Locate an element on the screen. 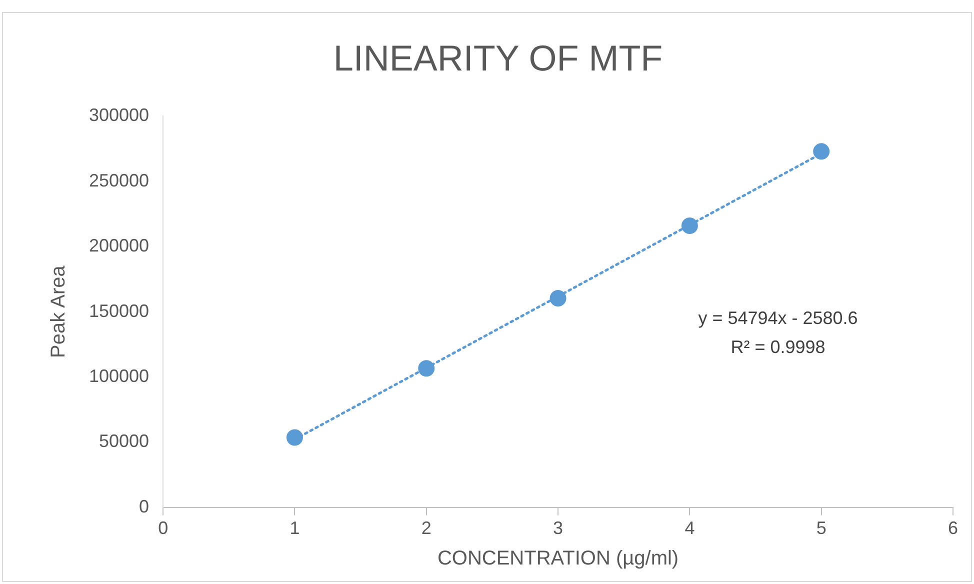  y-tick-label: 200000 is located at coordinates (119, 246).